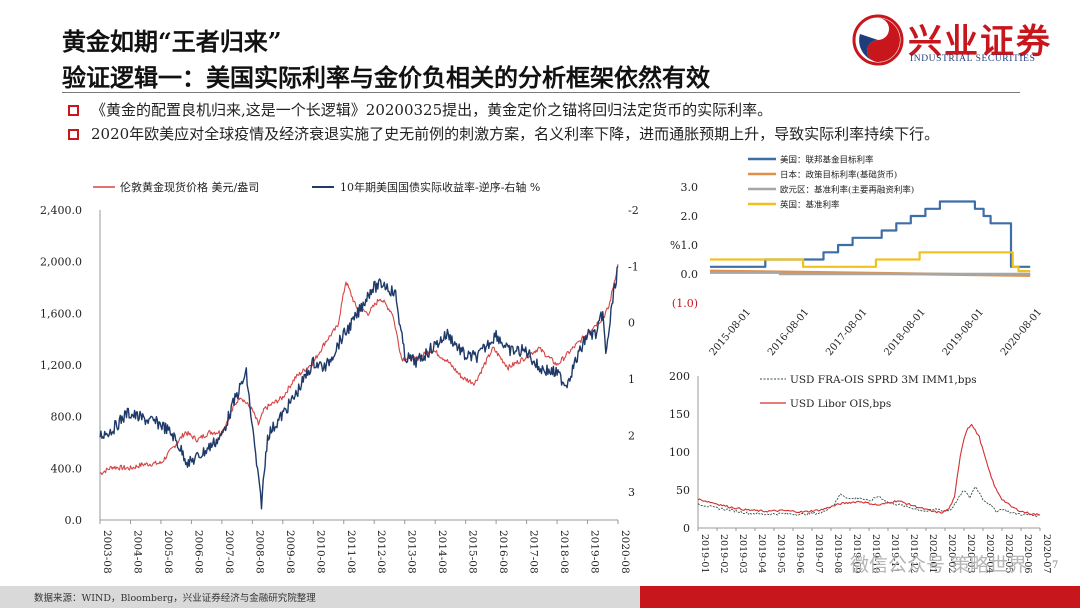 The image size is (1080, 608). I want to click on spread-x-tick-label: 2019-11, so click(894, 553).